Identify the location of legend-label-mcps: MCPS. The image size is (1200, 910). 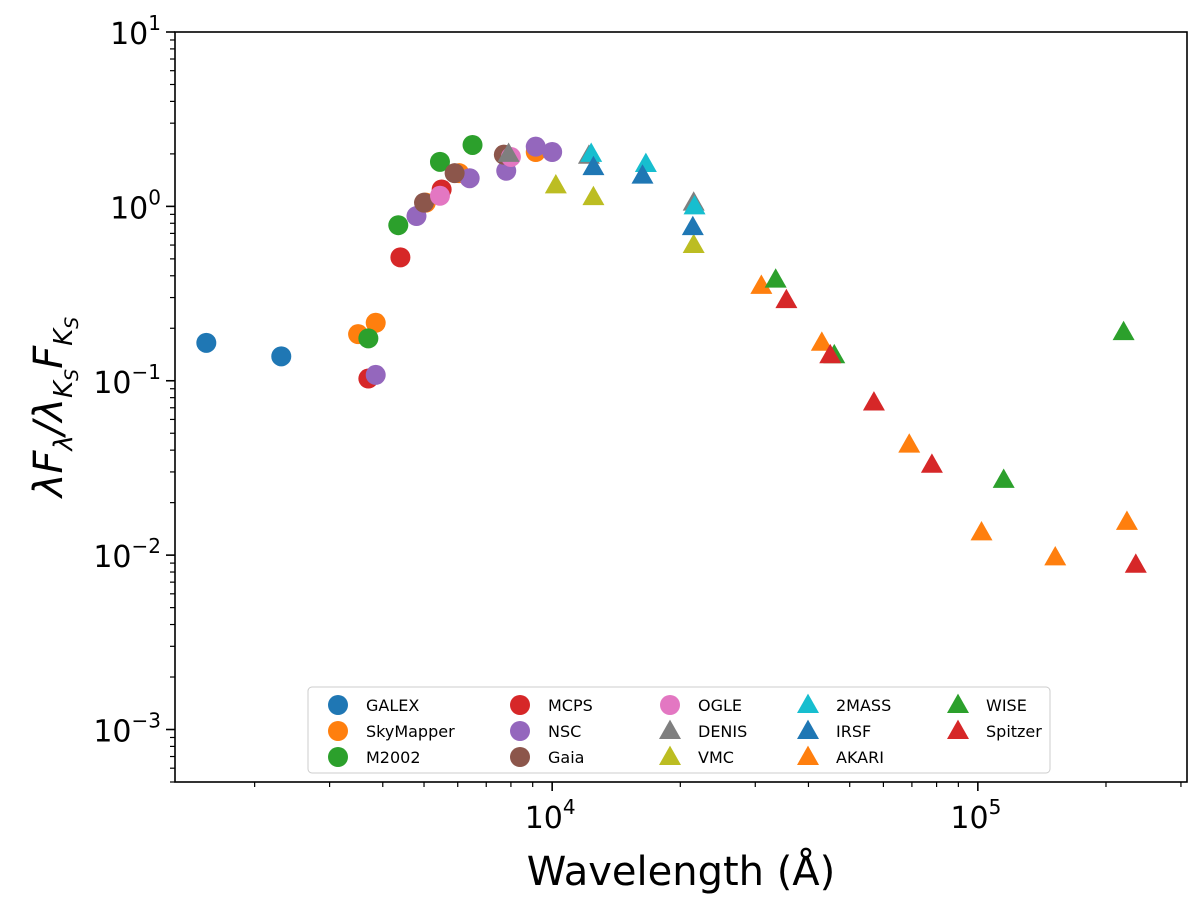
(570, 705).